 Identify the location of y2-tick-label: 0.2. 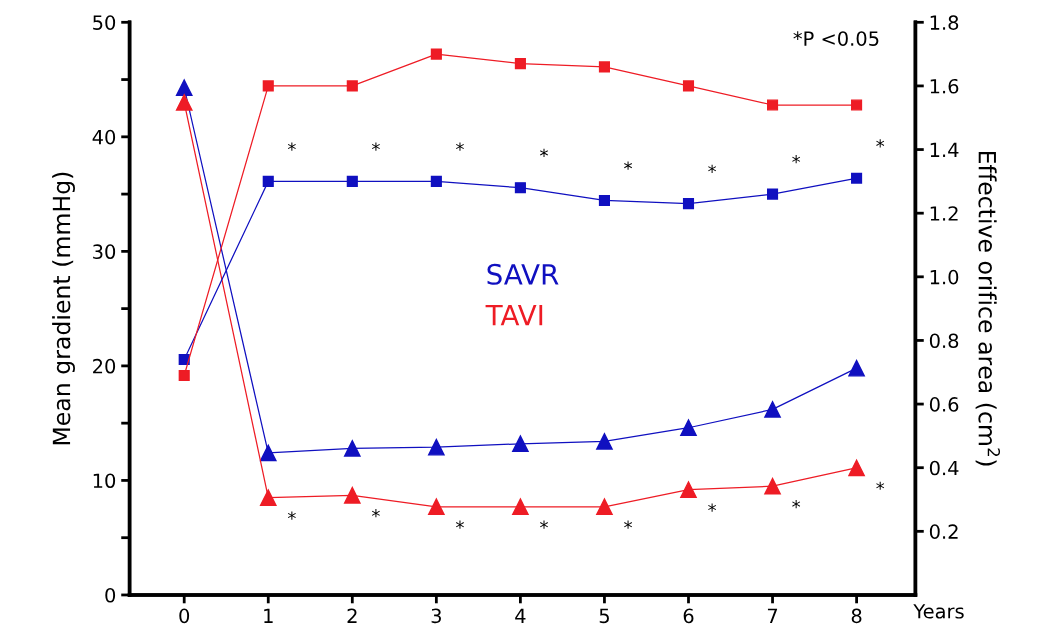
(943, 531).